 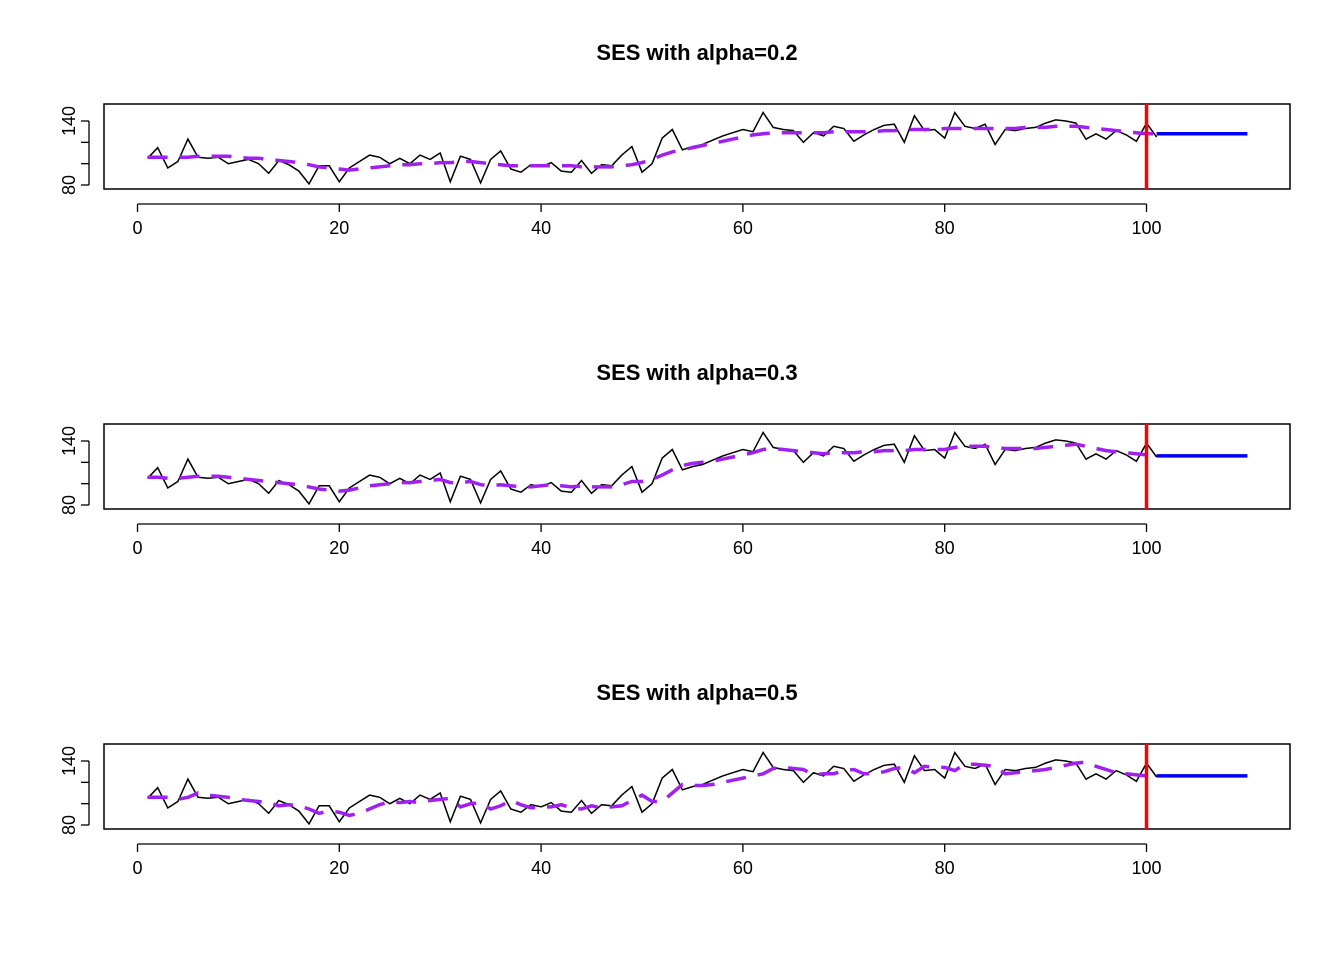 What do you see at coordinates (696, 52) in the screenshot?
I see `chart-title: SES with alpha=0.2` at bounding box center [696, 52].